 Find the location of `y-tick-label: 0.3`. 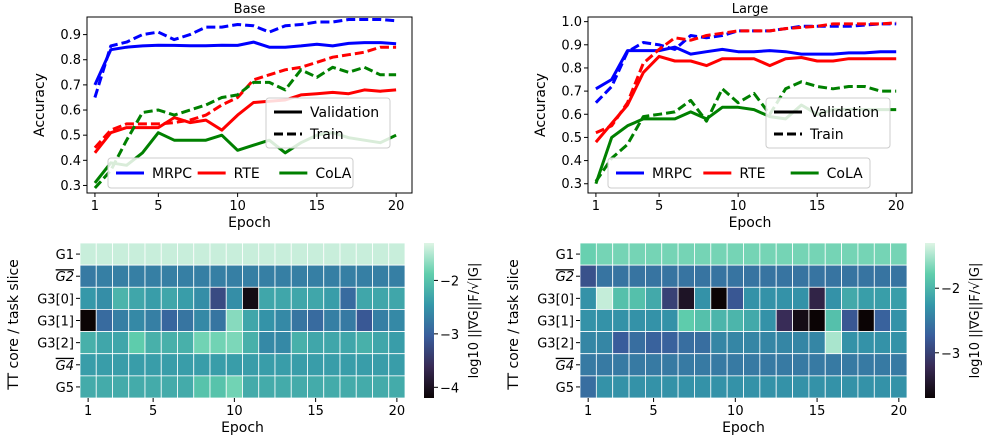

y-tick-label: 0.3 is located at coordinates (70, 186).